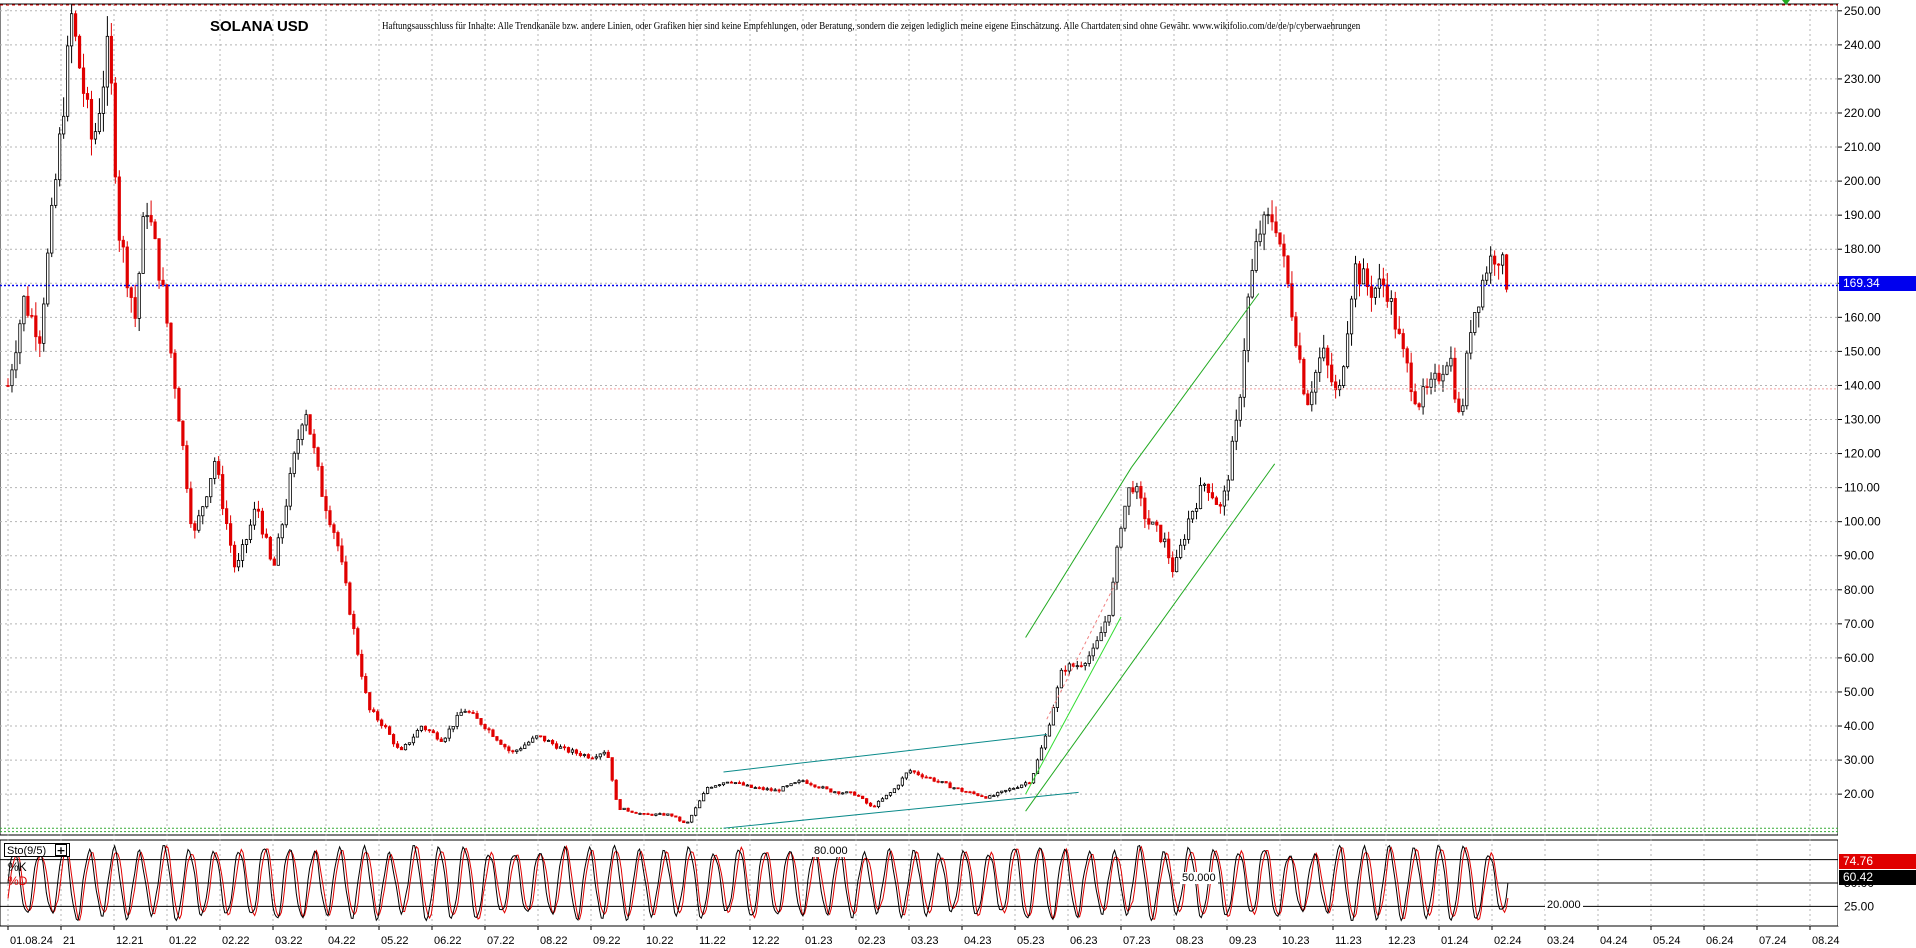 This screenshot has width=1916, height=948. What do you see at coordinates (69, 941) in the screenshot?
I see `x-tick-label: 21` at bounding box center [69, 941].